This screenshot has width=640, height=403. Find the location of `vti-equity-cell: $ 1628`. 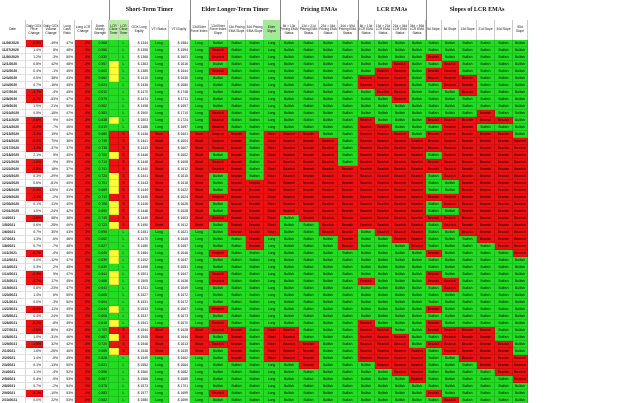

vti-equity-cell: $ 1628 is located at coordinates (179, 211).